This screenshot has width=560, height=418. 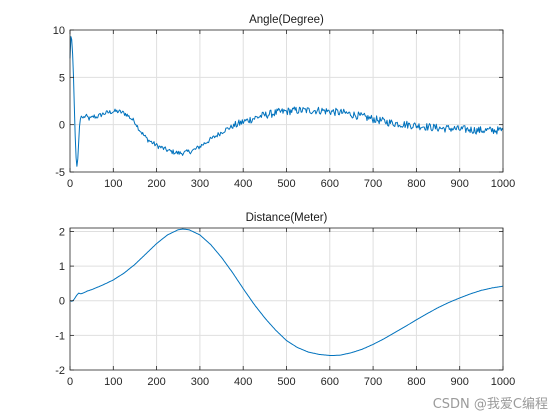 What do you see at coordinates (59, 31) in the screenshot?
I see `y-tick-label: 10` at bounding box center [59, 31].